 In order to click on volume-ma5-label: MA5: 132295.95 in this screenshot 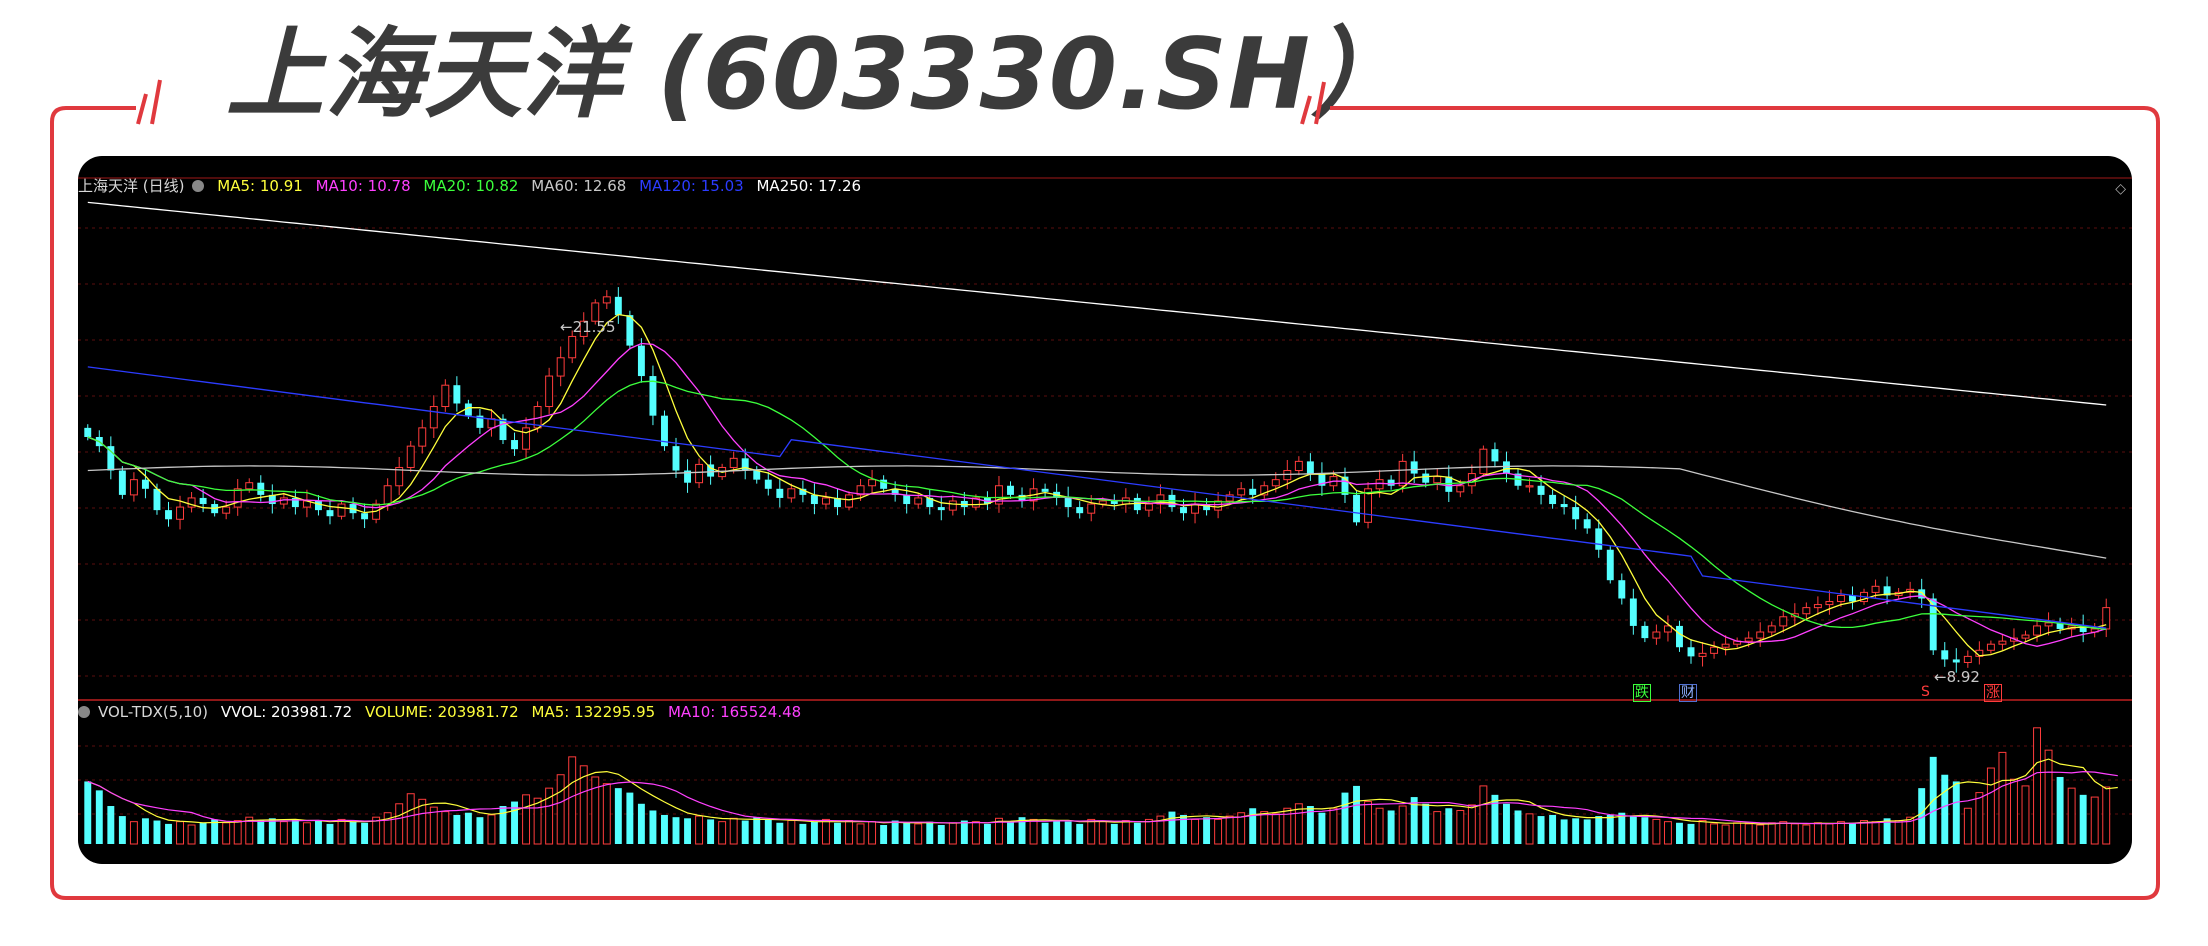, I will do `click(593, 712)`.